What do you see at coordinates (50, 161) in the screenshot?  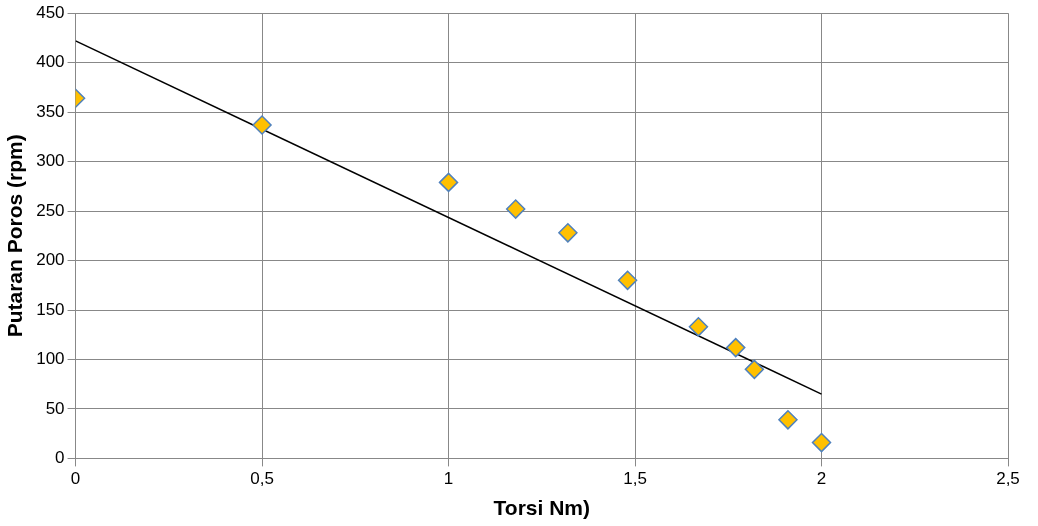 I see `y-tick-label: 300` at bounding box center [50, 161].